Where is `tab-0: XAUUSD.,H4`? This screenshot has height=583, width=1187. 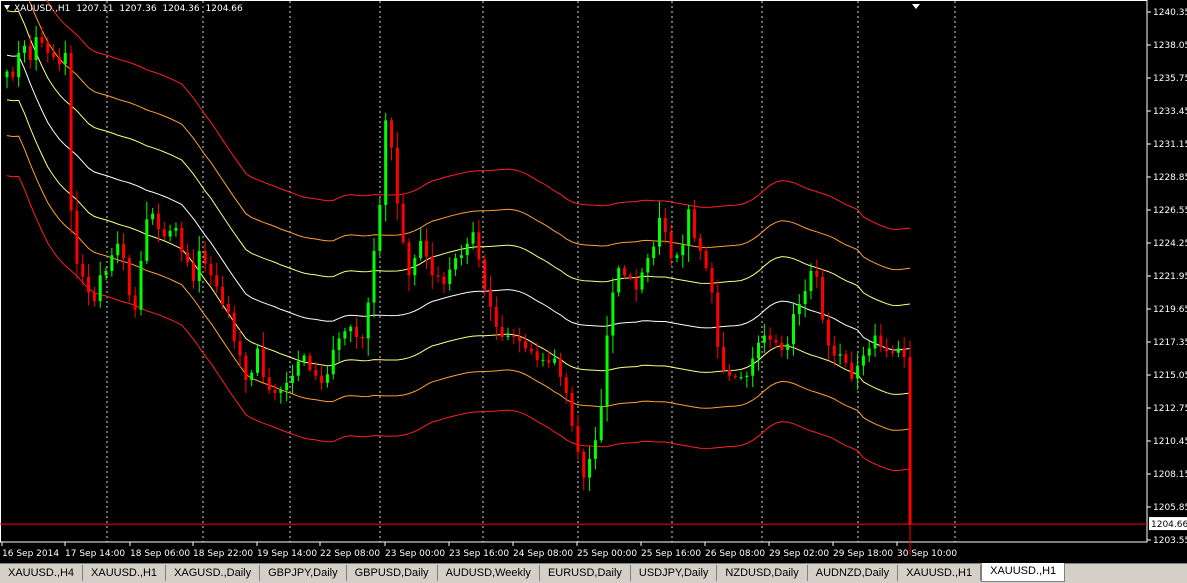 tab-0: XAUUSD.,H4 is located at coordinates (42, 573).